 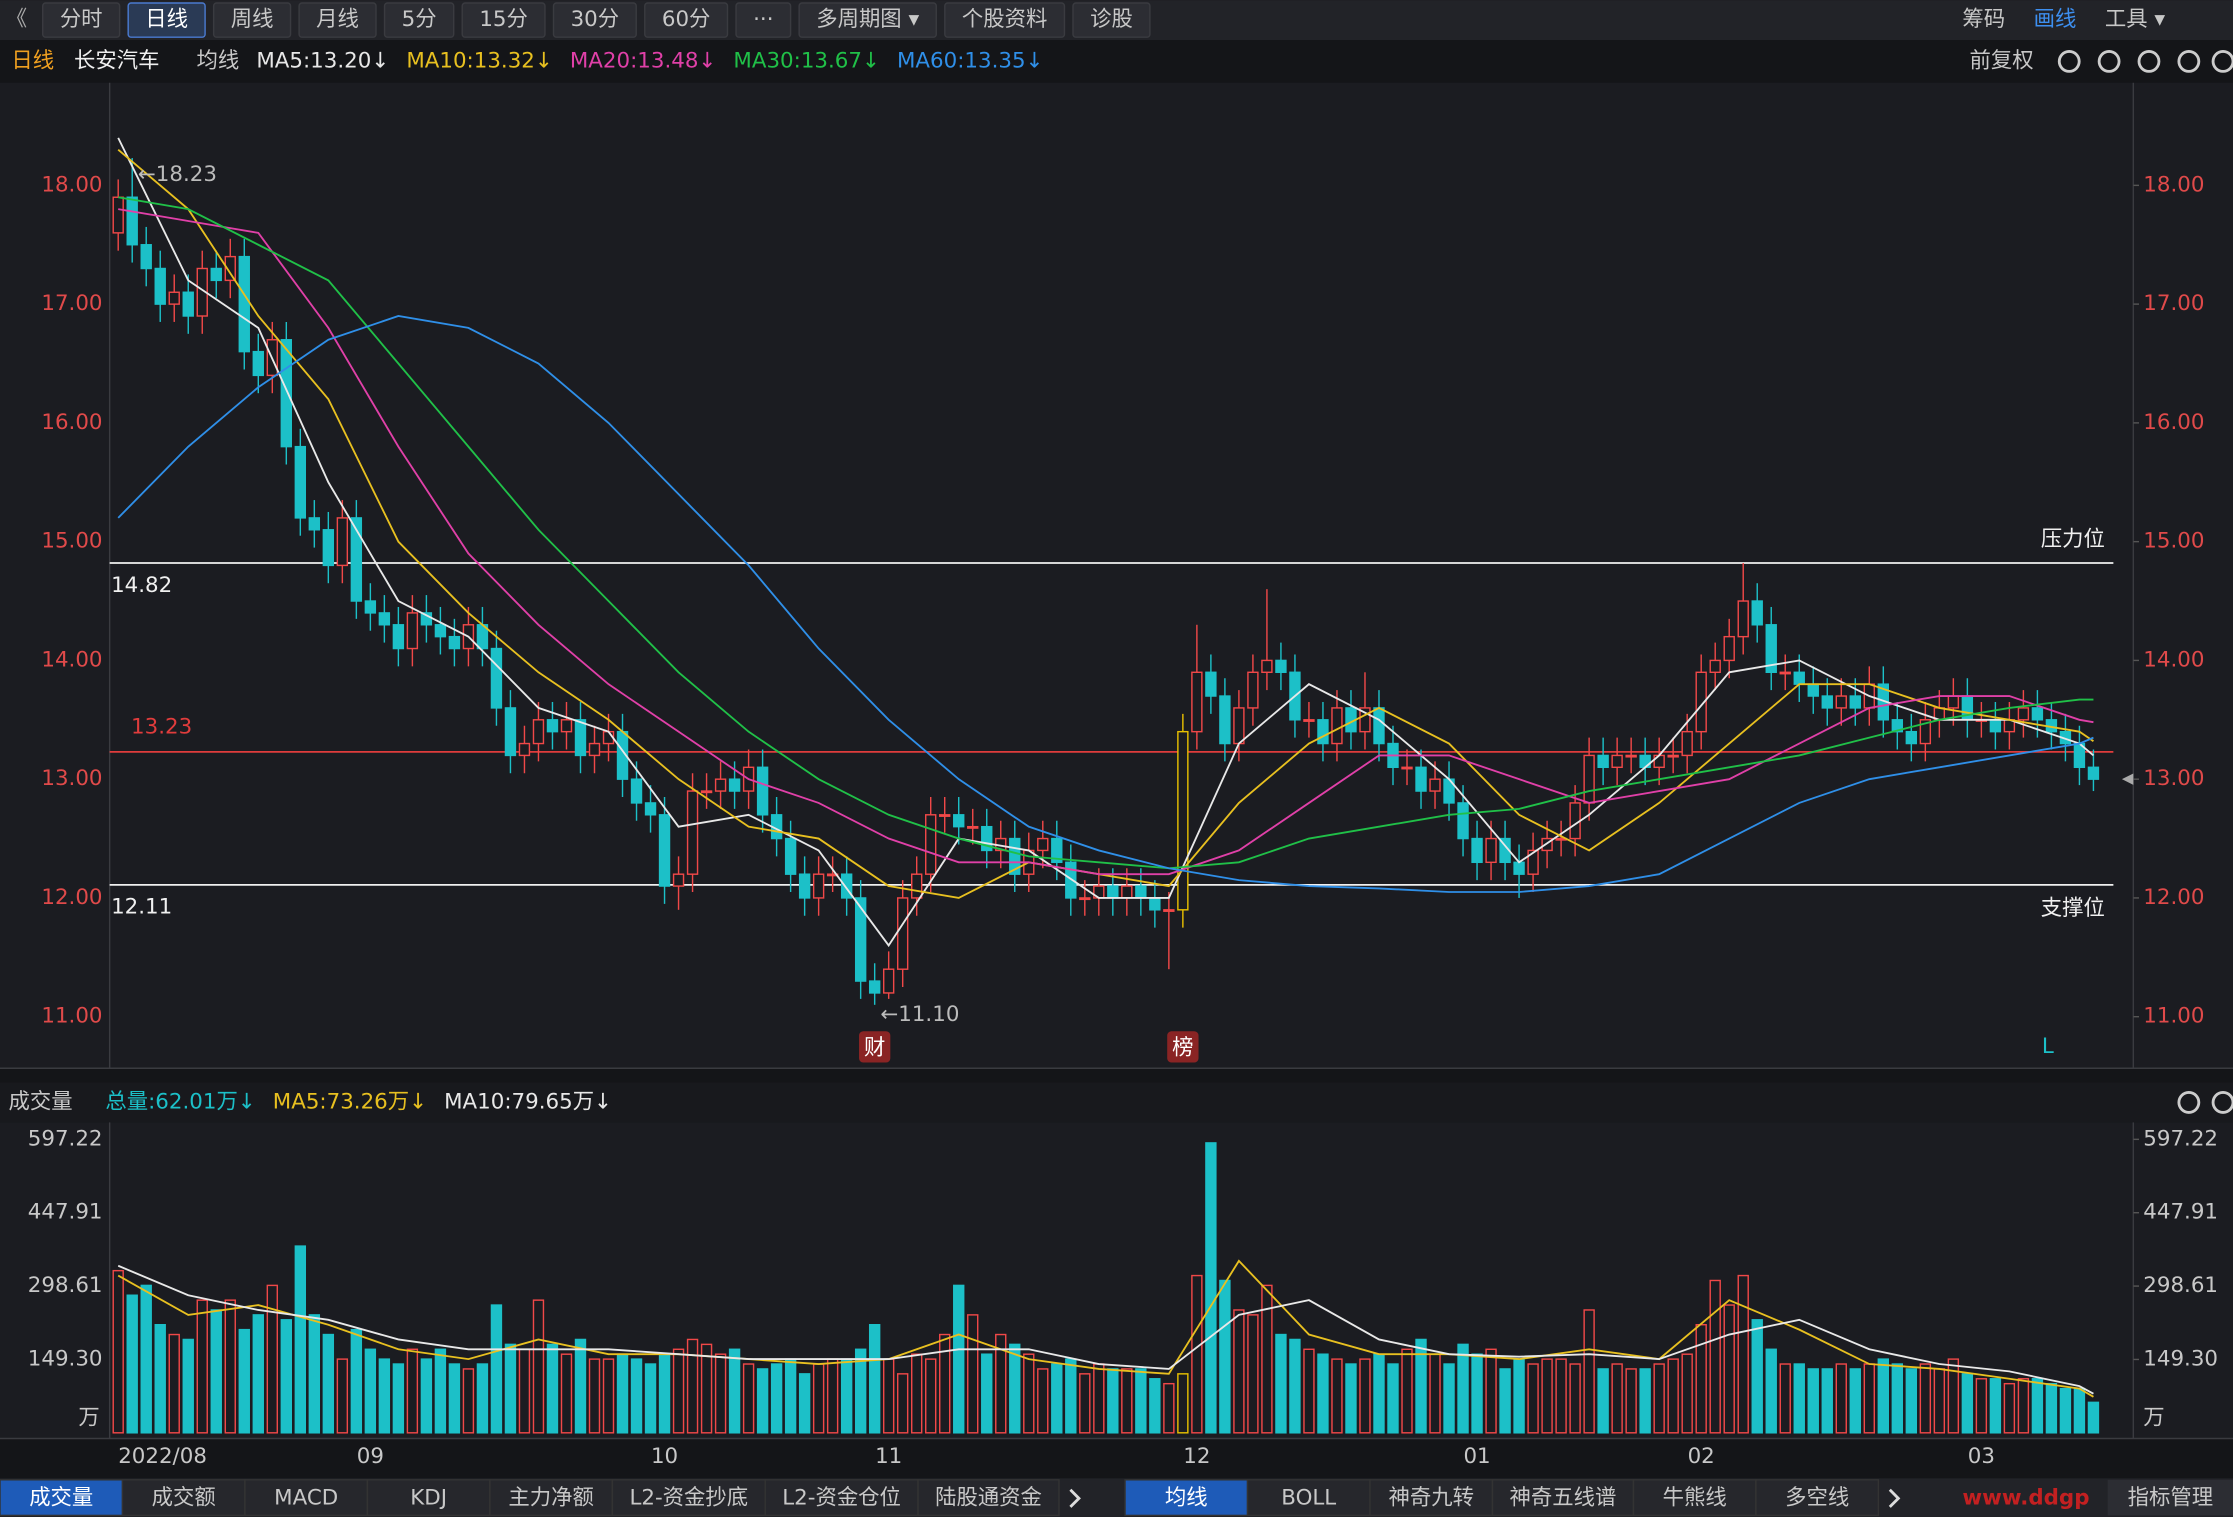 I want to click on ma-label: 均线, so click(x=218, y=60).